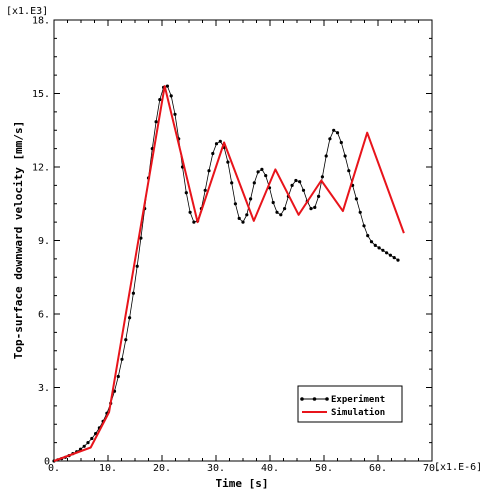 Image resolution: width=498 pixels, height=498 pixels. Describe the element at coordinates (44, 388) in the screenshot. I see `y-tick-label: 3.` at that location.